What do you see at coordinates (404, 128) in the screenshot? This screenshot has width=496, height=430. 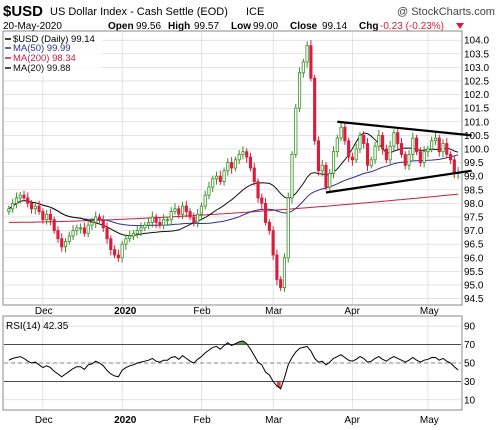 I see `trendline-upper` at bounding box center [404, 128].